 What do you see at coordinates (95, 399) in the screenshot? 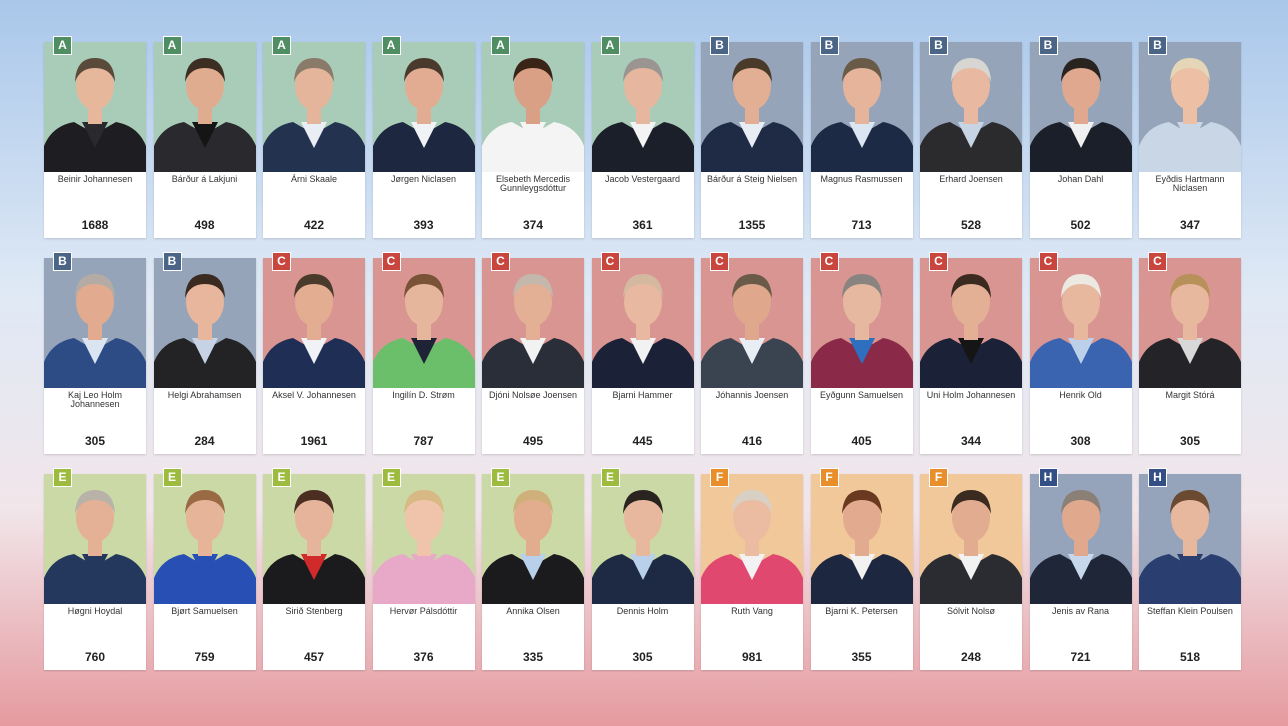
I see `candidate-name: Kaj Leo Holm Johannesen` at bounding box center [95, 399].